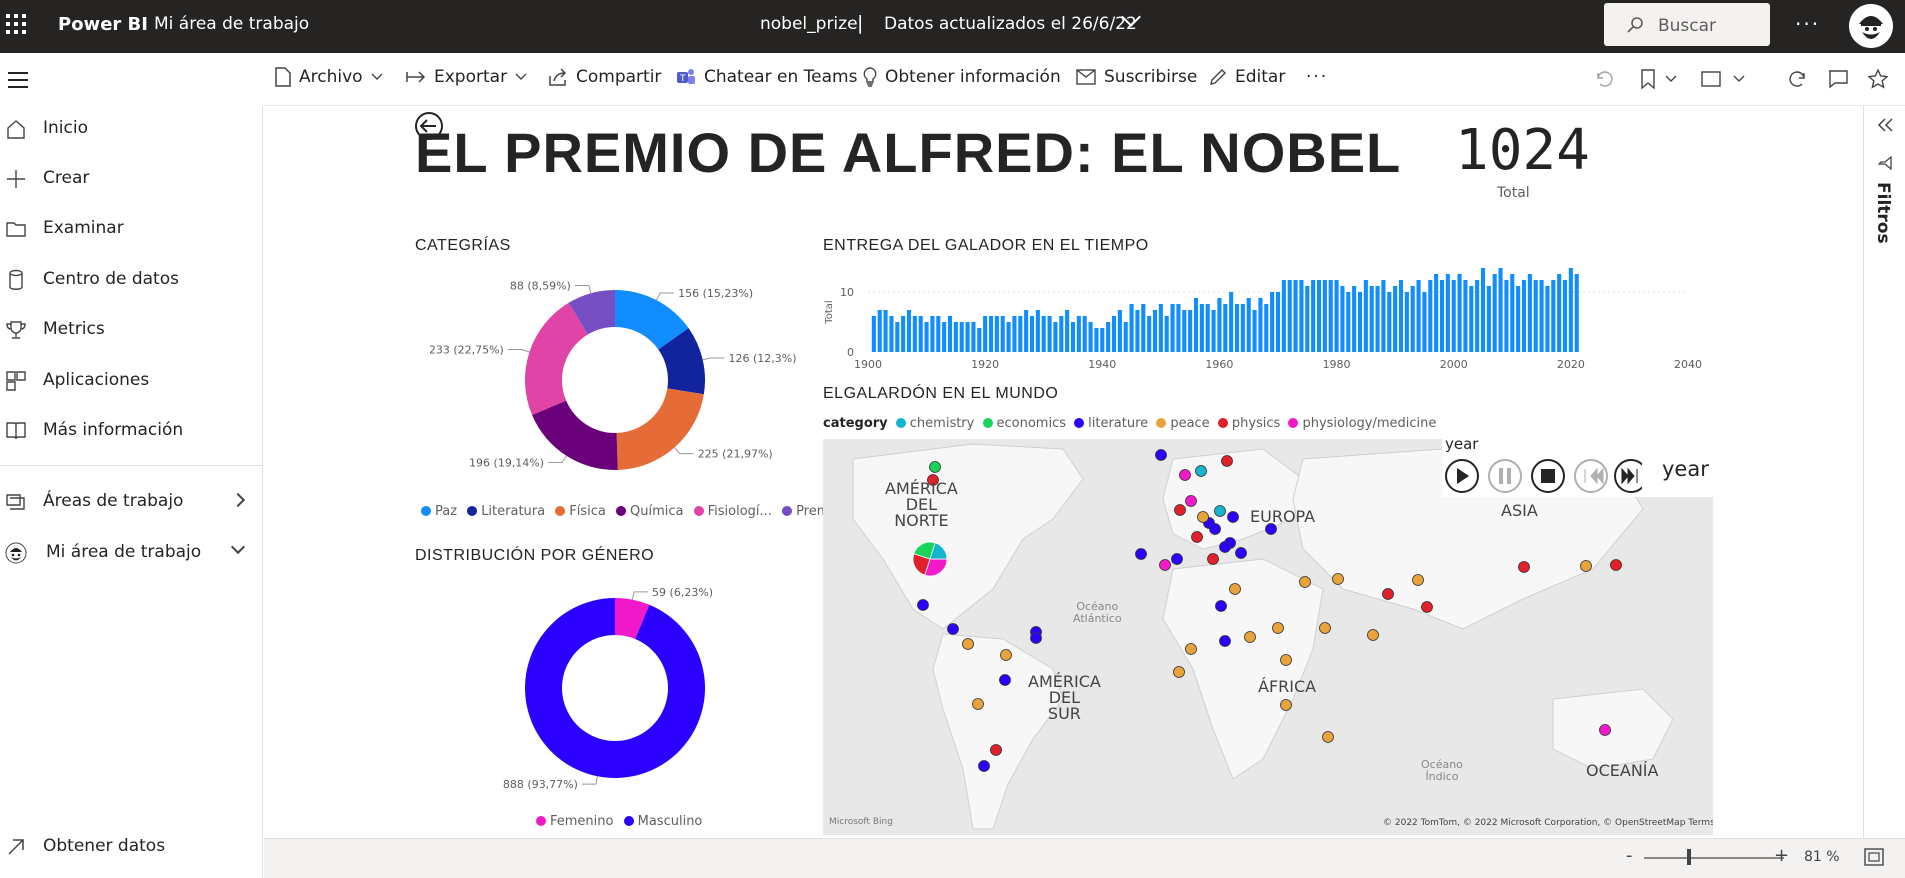 This screenshot has width=1905, height=878. What do you see at coordinates (1629, 855) in the screenshot?
I see `zoom-out-button: -` at bounding box center [1629, 855].